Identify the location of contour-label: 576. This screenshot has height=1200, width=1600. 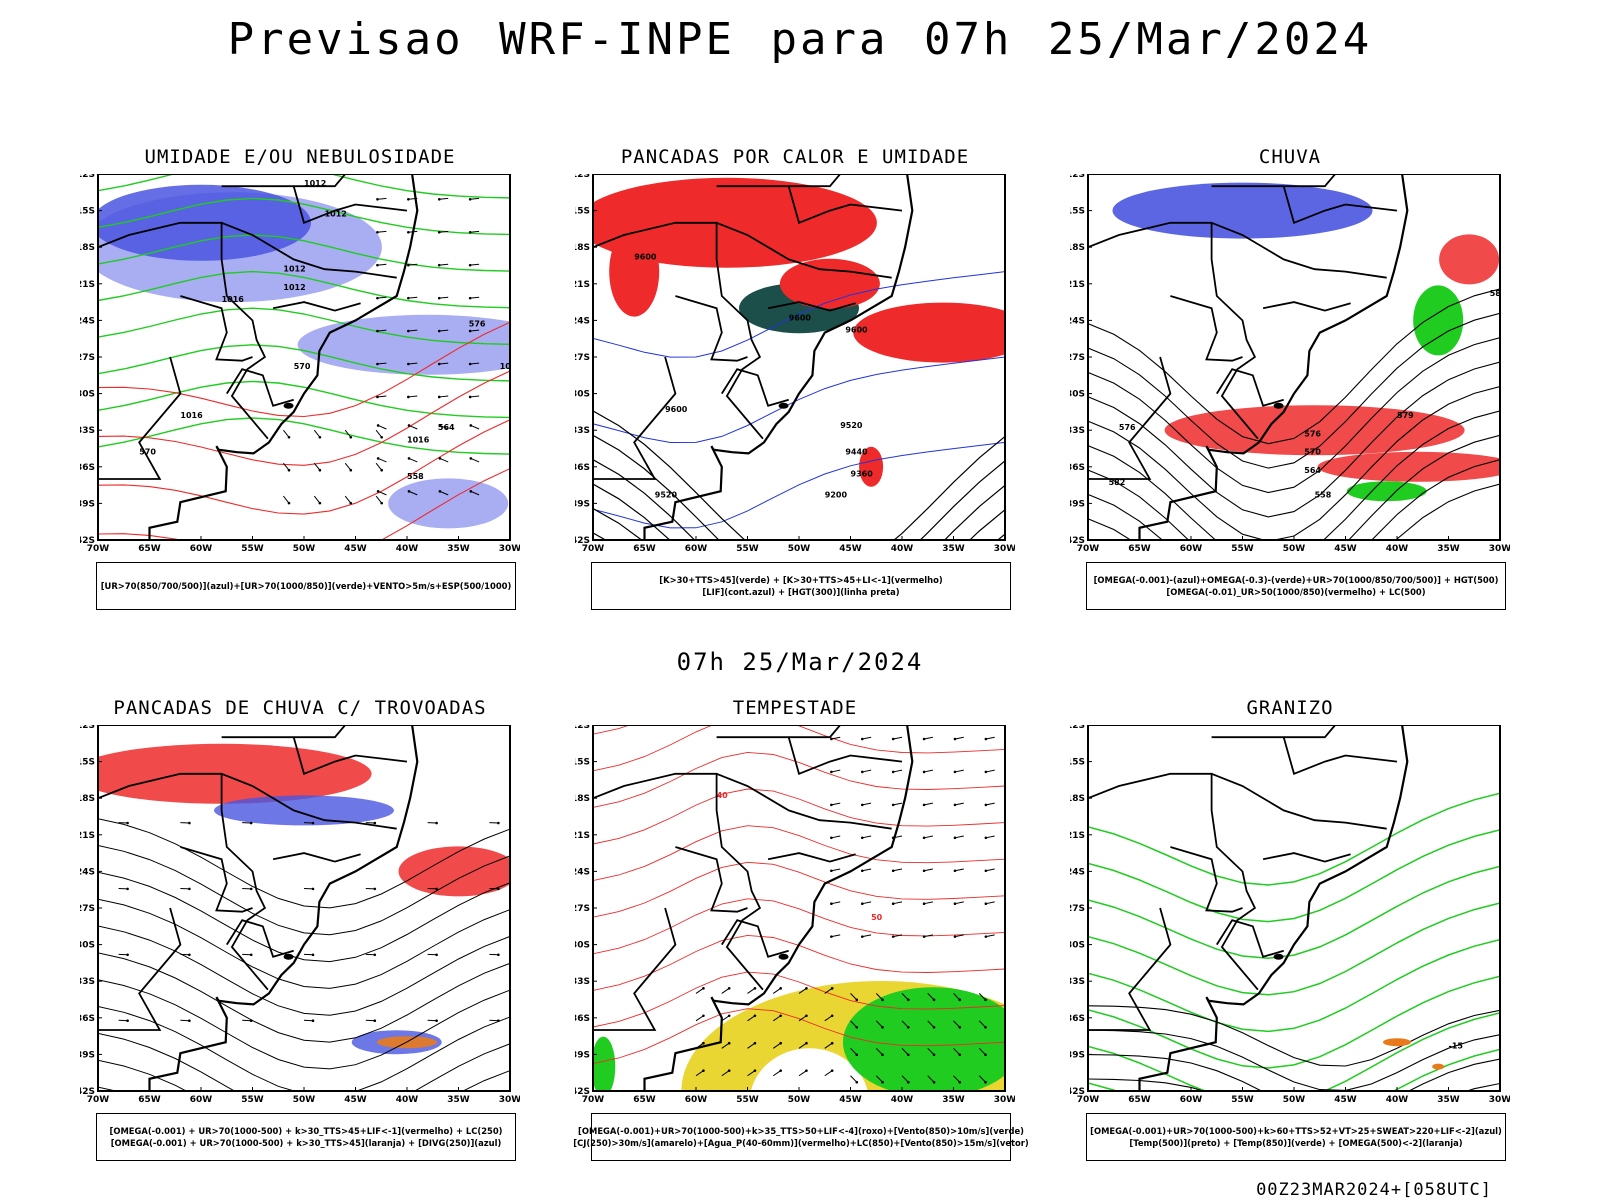
(477, 324).